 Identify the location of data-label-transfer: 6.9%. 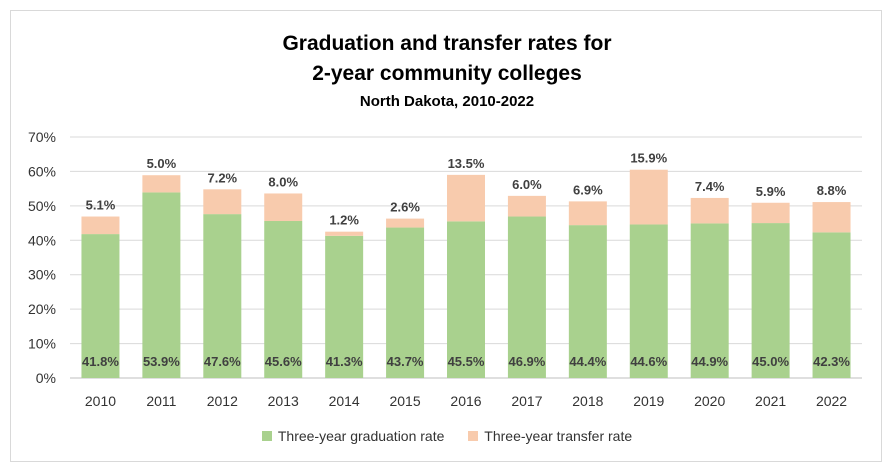
(588, 189).